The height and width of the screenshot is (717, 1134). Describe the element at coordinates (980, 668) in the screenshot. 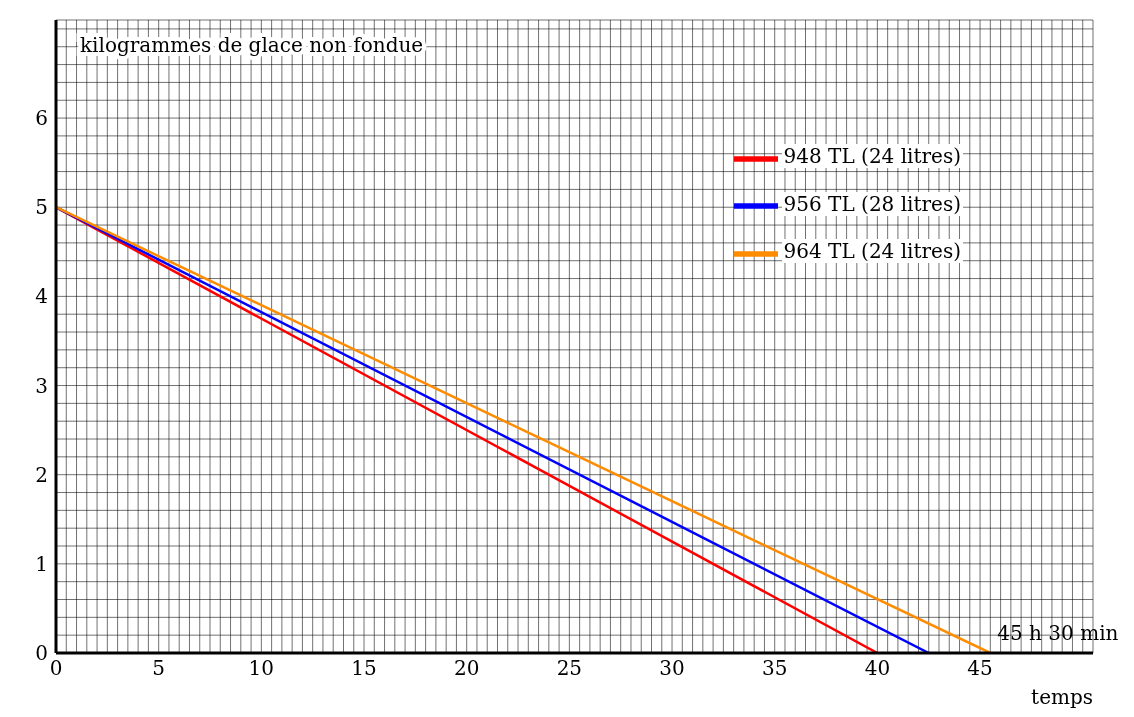

I see `x-tick-label: 45` at that location.